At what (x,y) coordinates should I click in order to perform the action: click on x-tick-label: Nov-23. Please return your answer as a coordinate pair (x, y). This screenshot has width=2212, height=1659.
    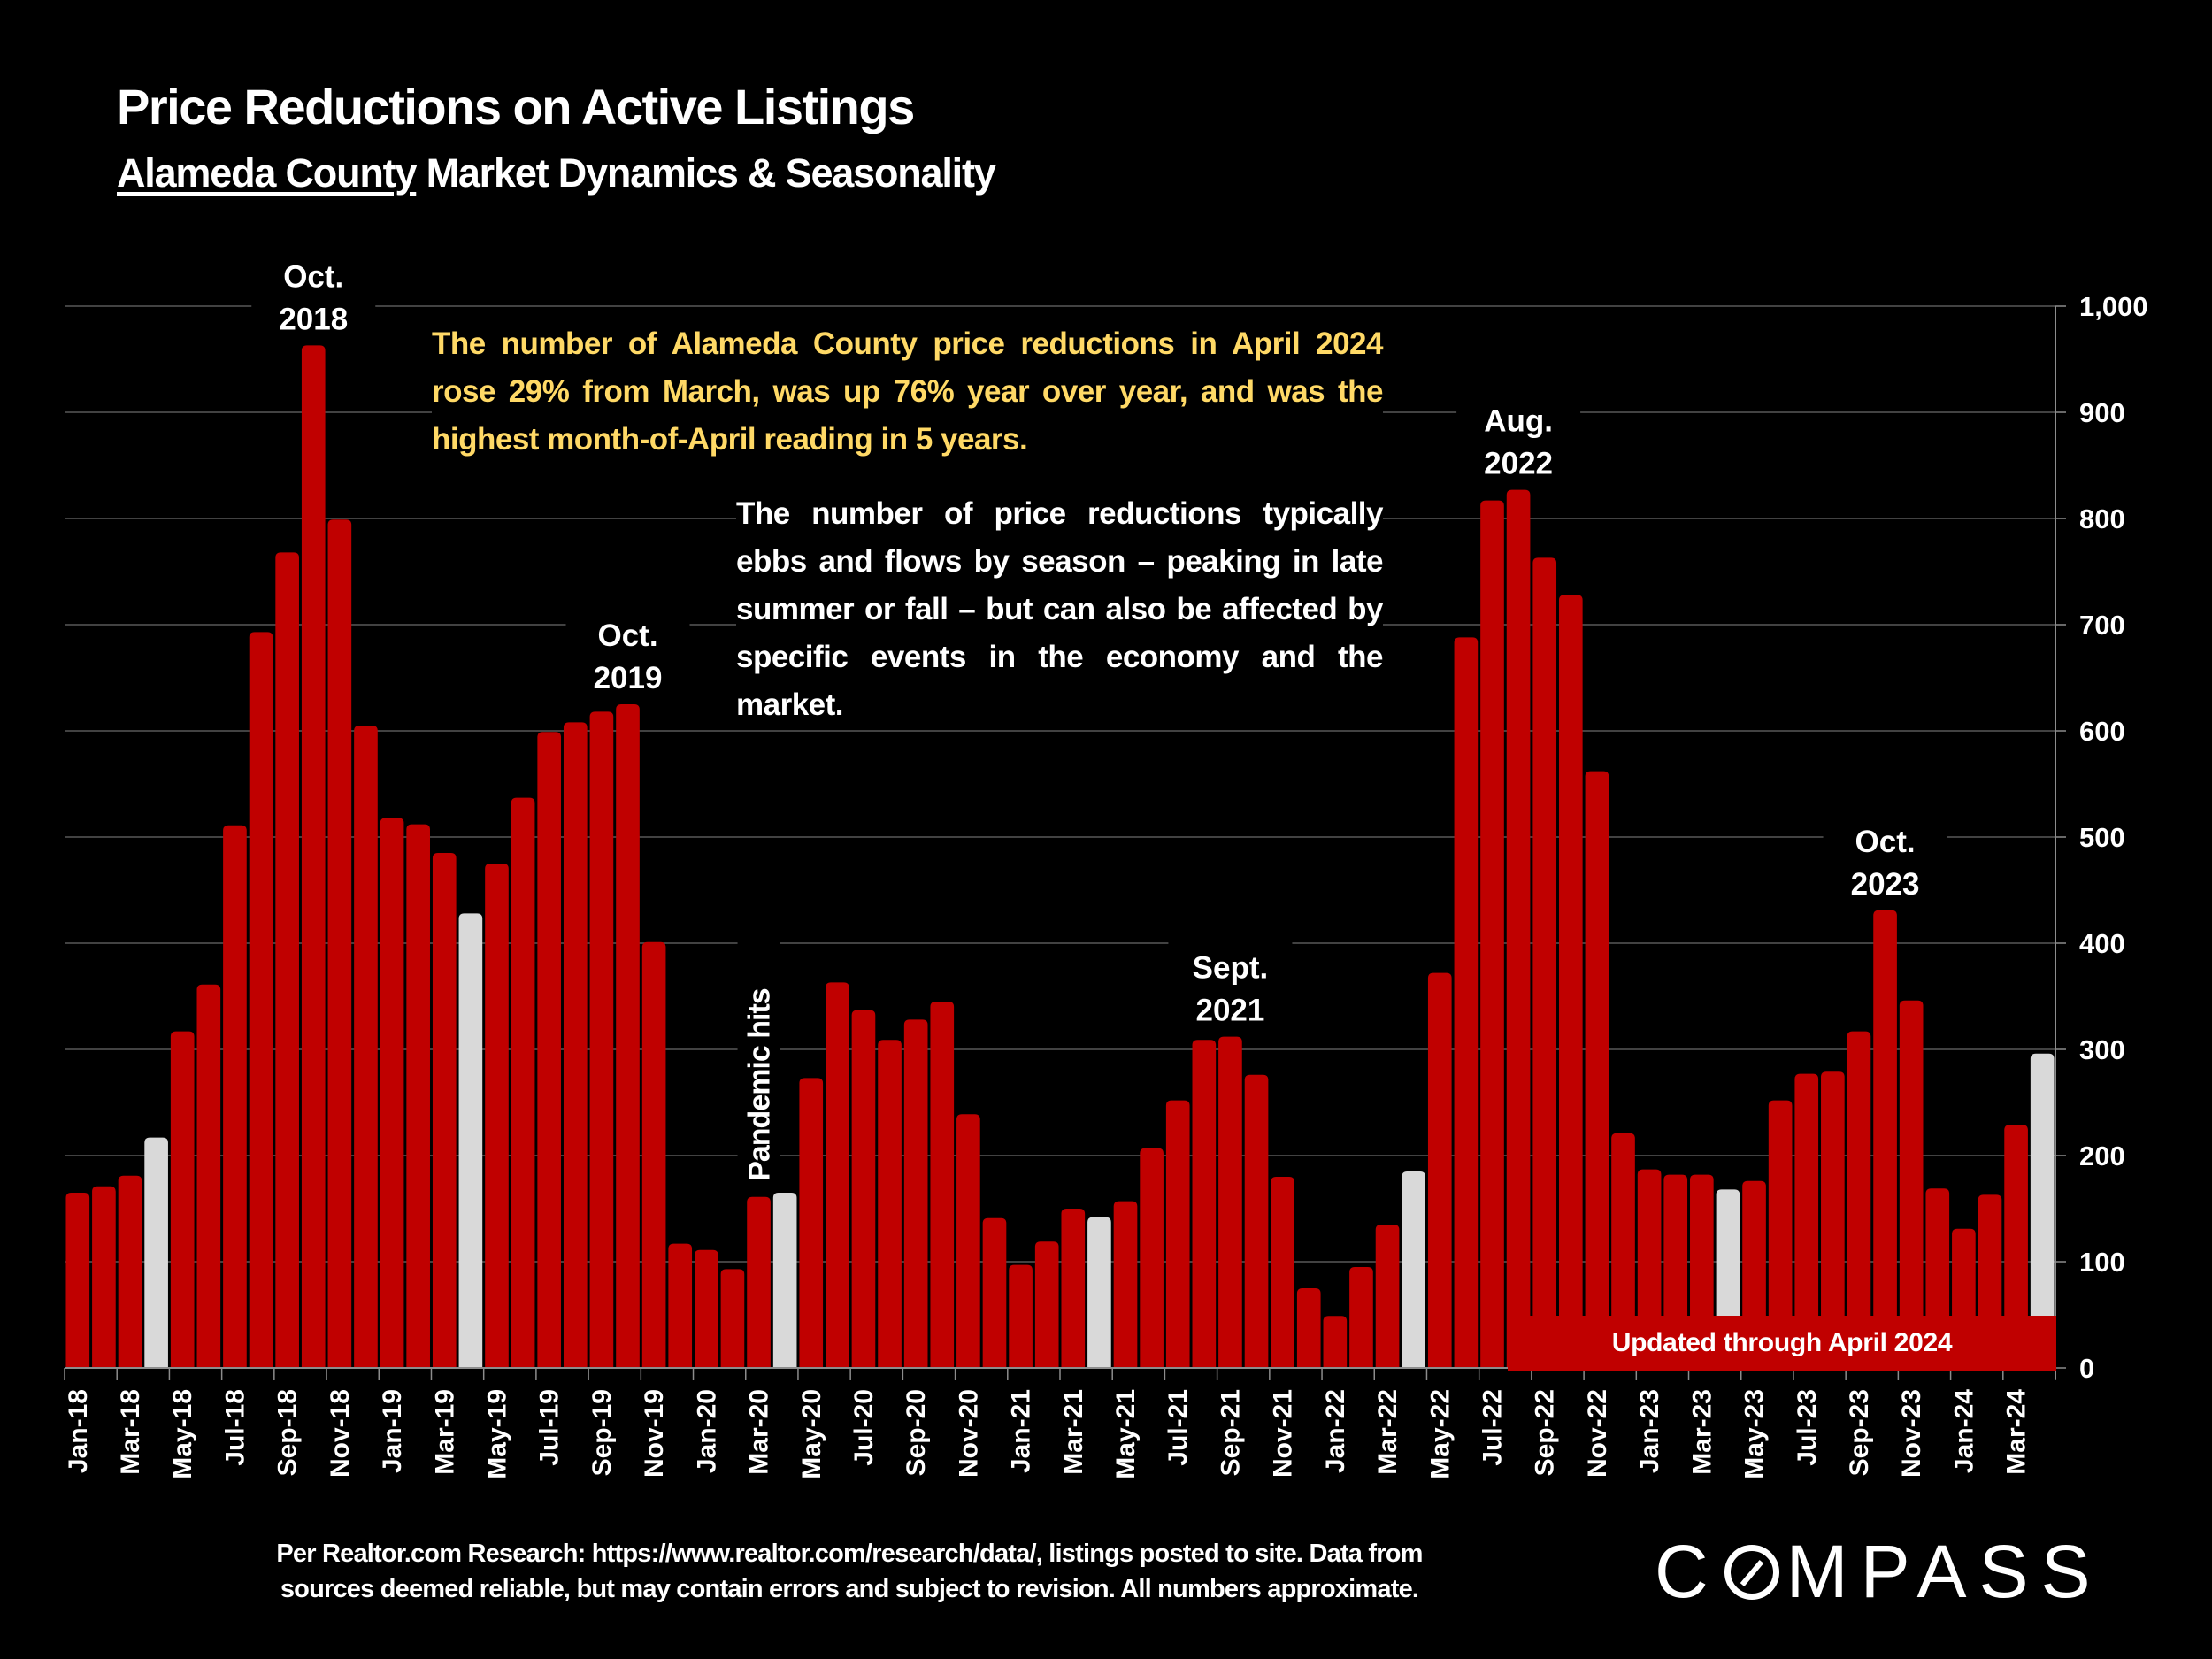
    Looking at the image, I should click on (1912, 1434).